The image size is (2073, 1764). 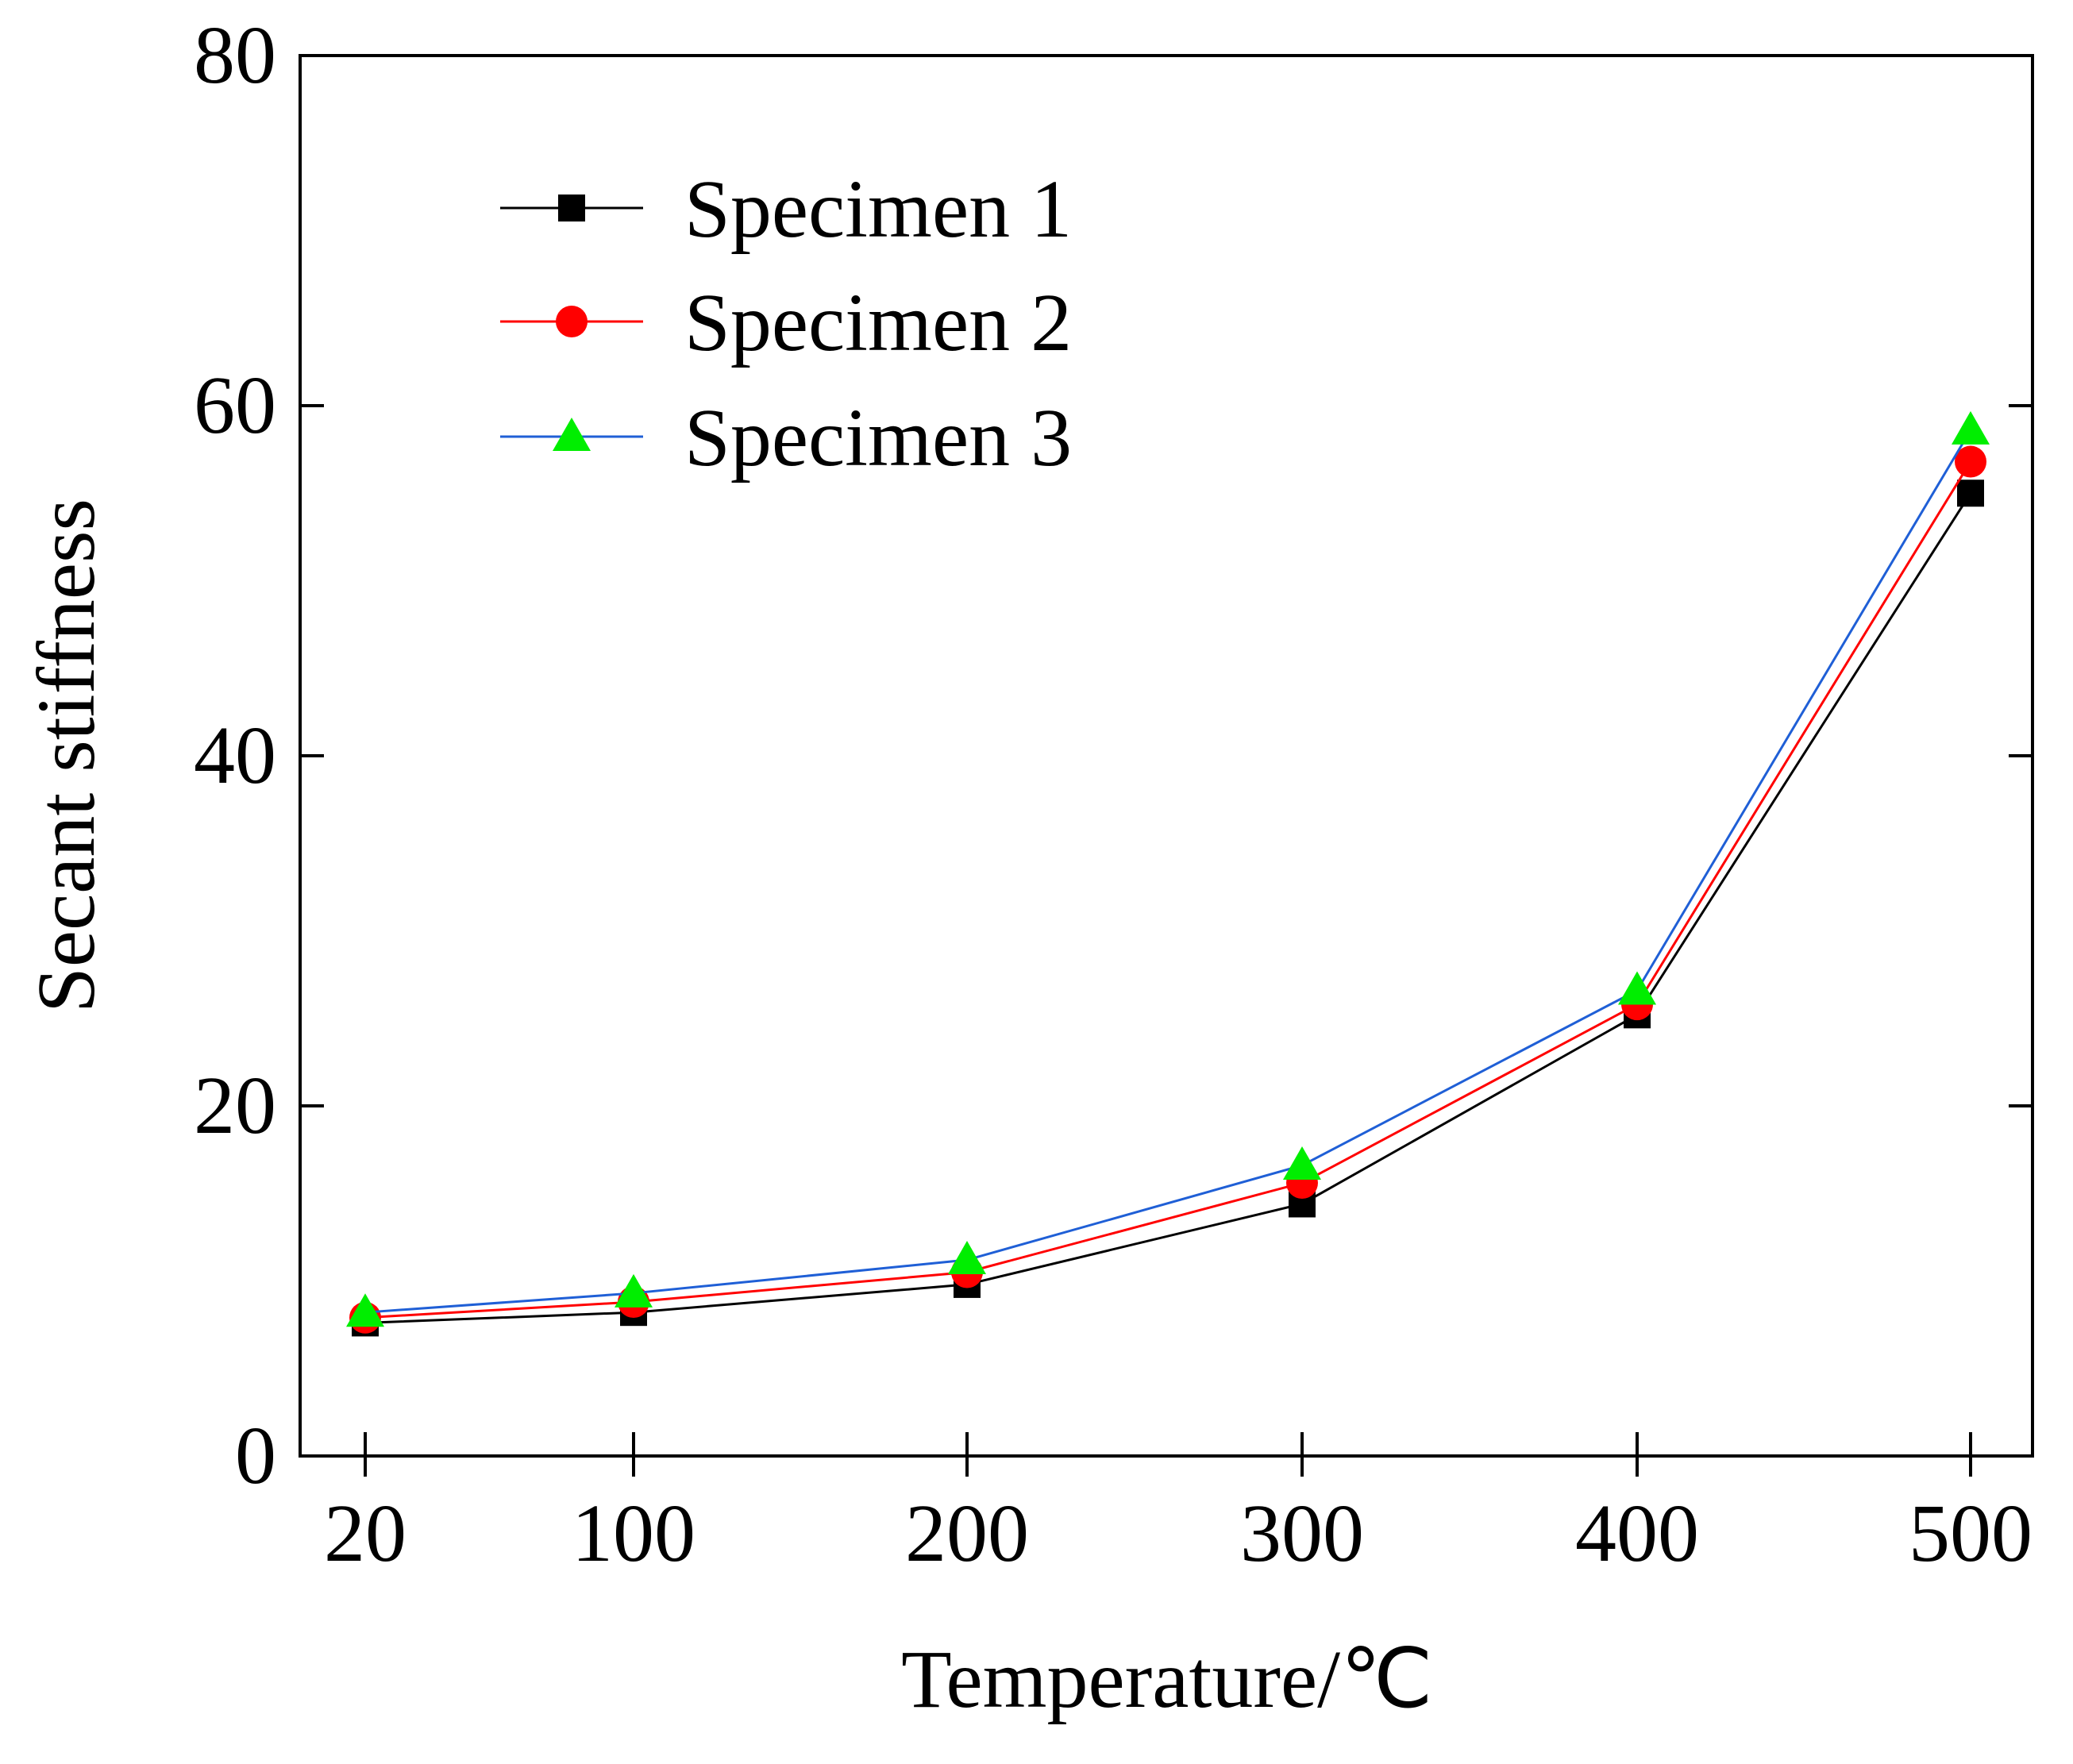 What do you see at coordinates (235, 405) in the screenshot?
I see `y-tick-label: 60` at bounding box center [235, 405].